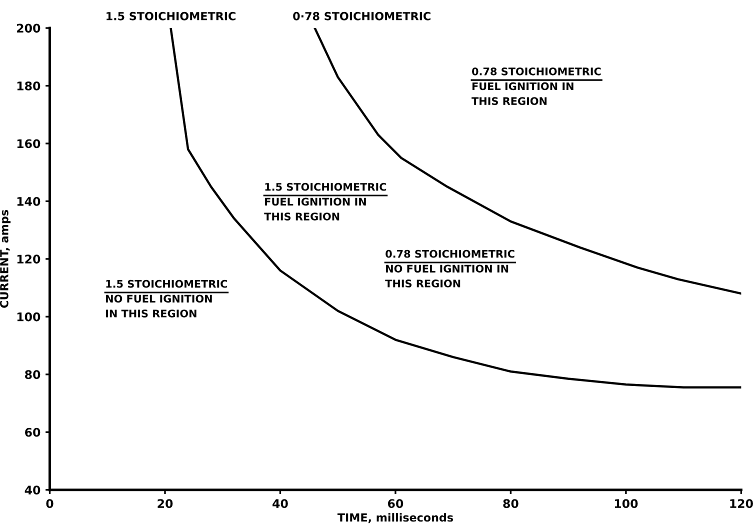 The image size is (754, 529). What do you see at coordinates (32, 375) in the screenshot?
I see `y-tick-label: 80` at bounding box center [32, 375].